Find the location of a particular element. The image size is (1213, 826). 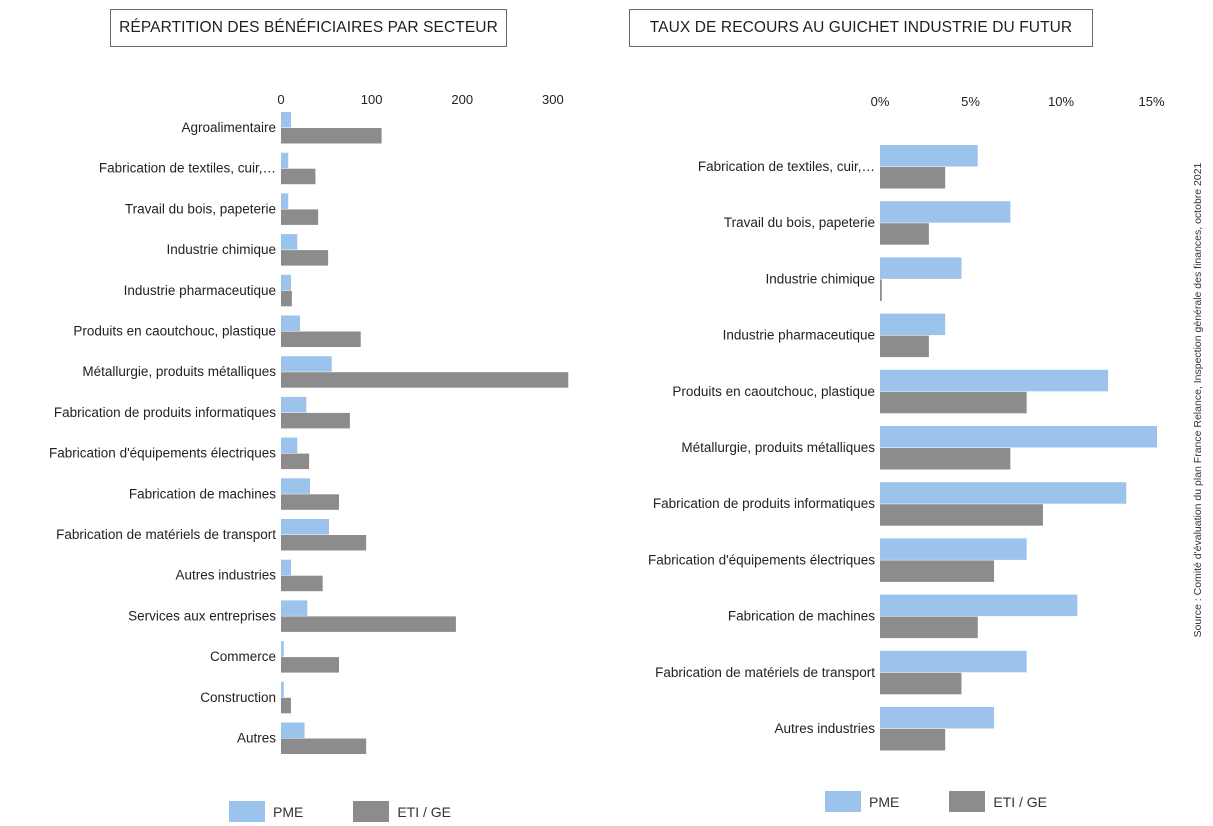

category-label: Services aux entreprises is located at coordinates (202, 615).